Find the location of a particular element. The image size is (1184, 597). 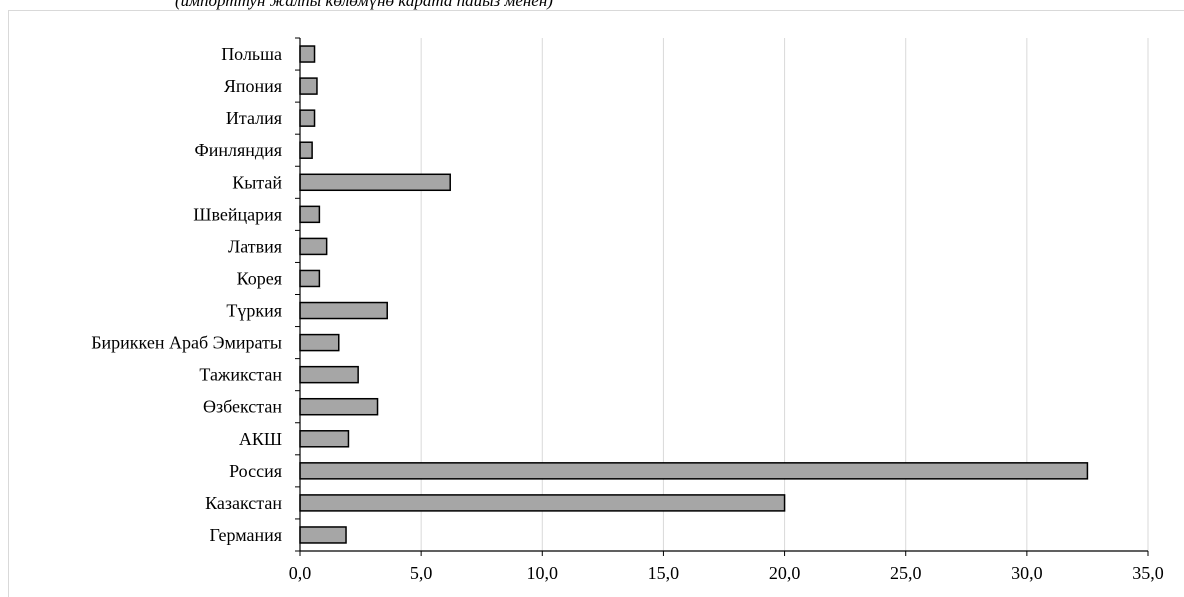

category-label: Казакстан is located at coordinates (243, 503).